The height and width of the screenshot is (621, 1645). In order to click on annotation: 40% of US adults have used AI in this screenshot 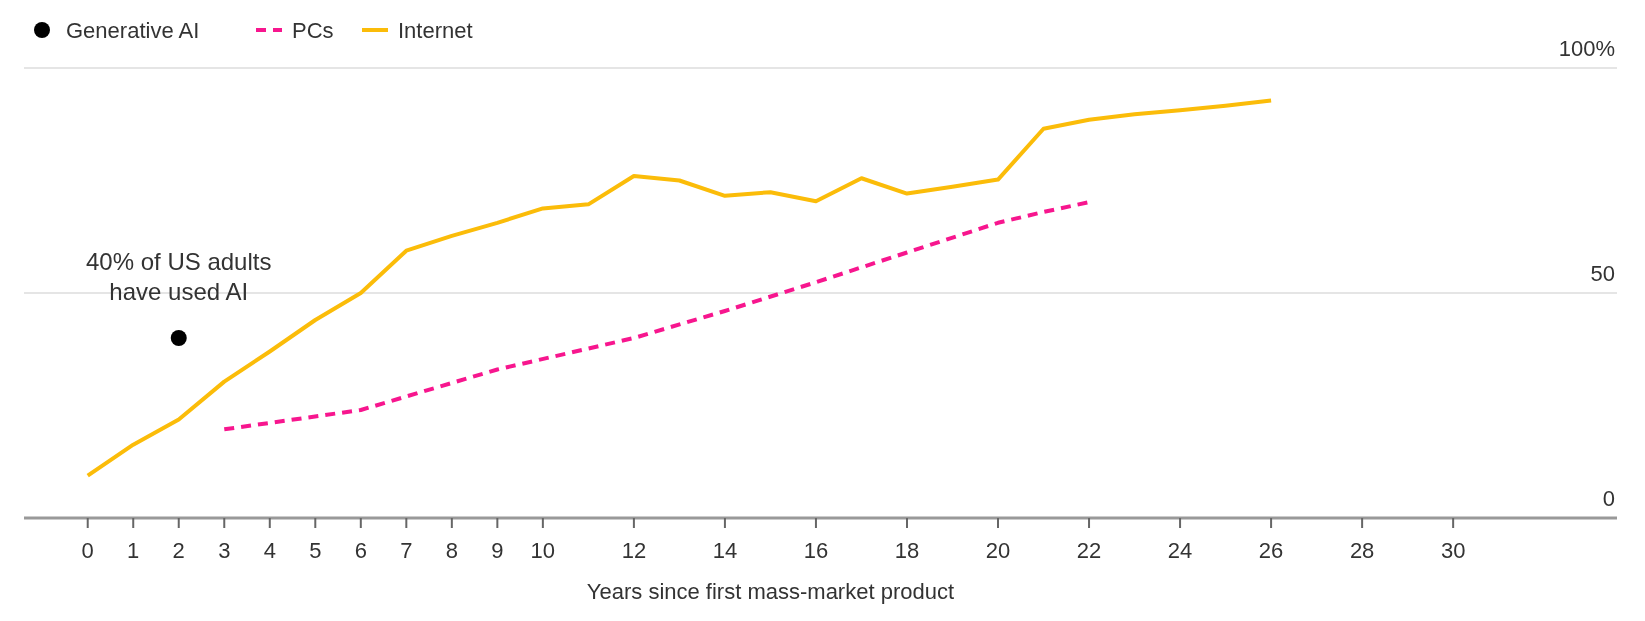, I will do `click(179, 276)`.